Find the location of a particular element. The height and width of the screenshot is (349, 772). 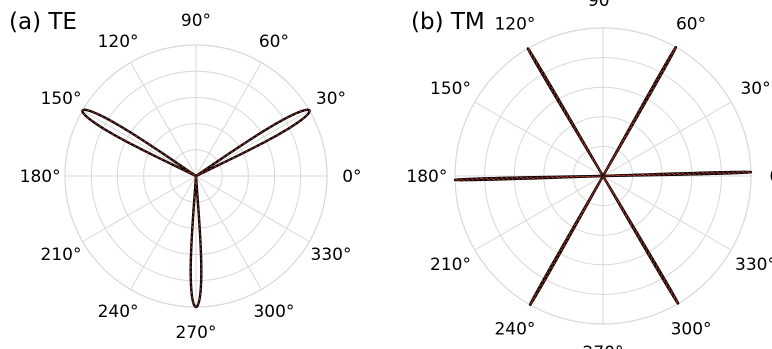

panel-title: (a) TE is located at coordinates (43, 22).